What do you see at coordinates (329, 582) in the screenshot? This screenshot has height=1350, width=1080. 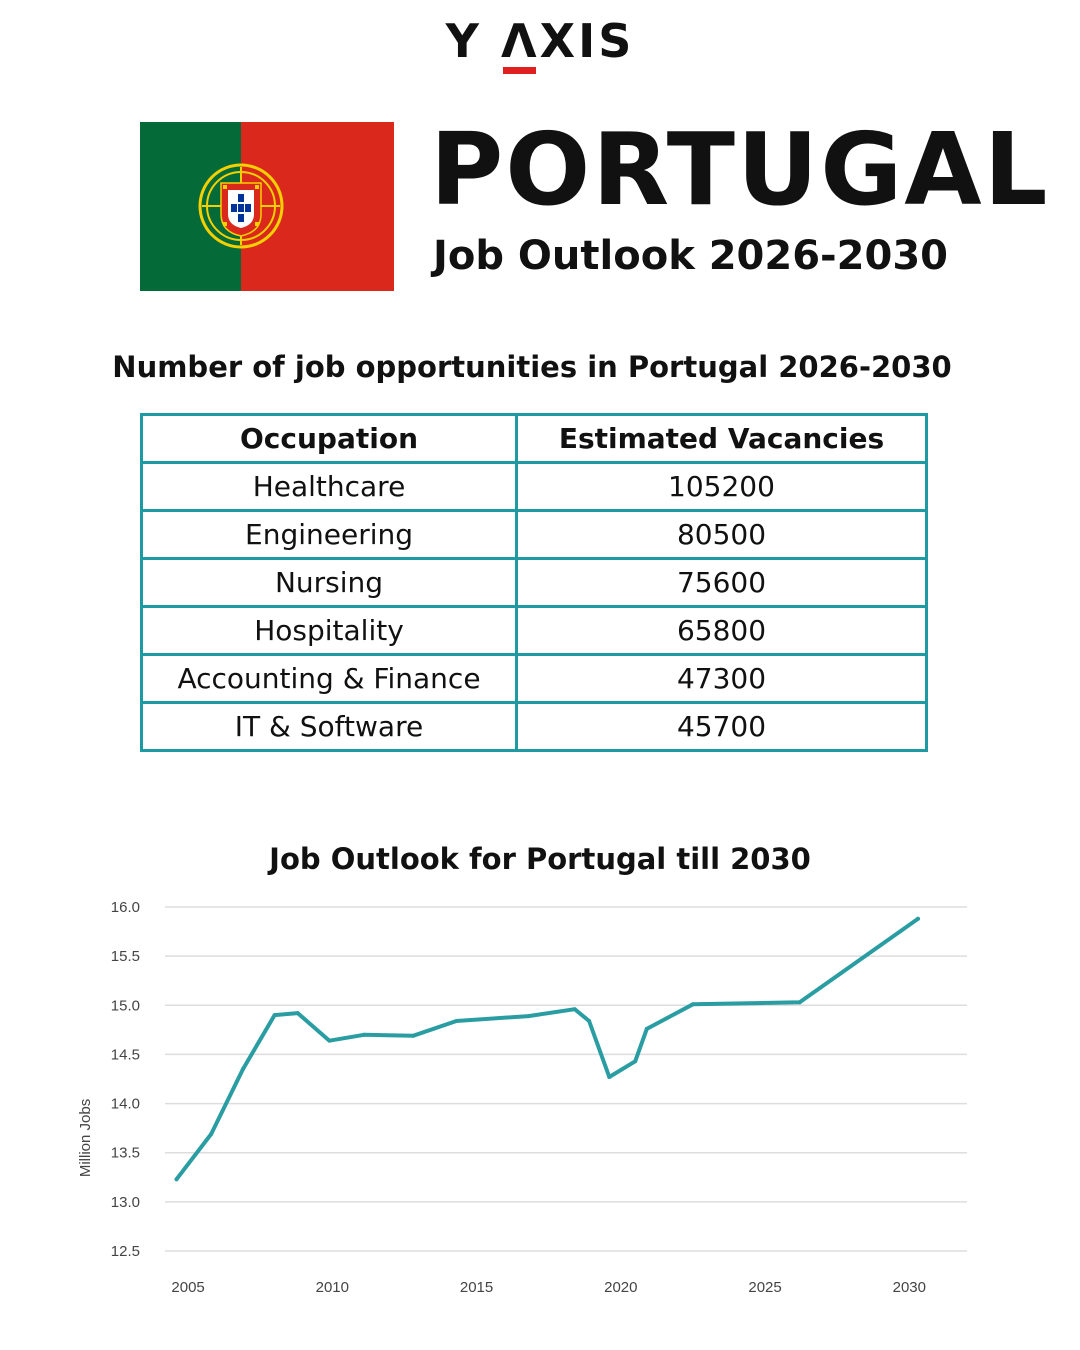 I see `occupation-cell: Nursing` at bounding box center [329, 582].